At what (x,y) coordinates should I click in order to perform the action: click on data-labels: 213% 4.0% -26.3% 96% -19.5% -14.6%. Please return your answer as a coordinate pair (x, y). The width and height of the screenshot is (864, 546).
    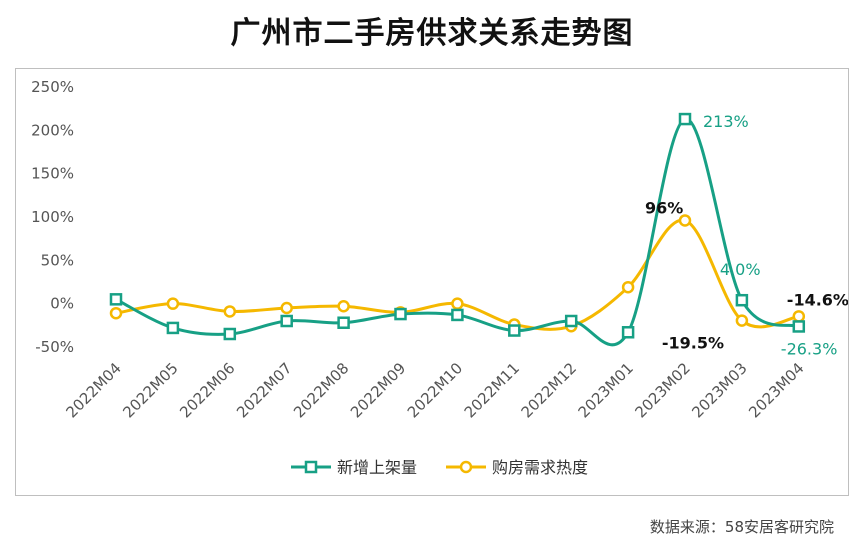
    Looking at the image, I should click on (746, 235).